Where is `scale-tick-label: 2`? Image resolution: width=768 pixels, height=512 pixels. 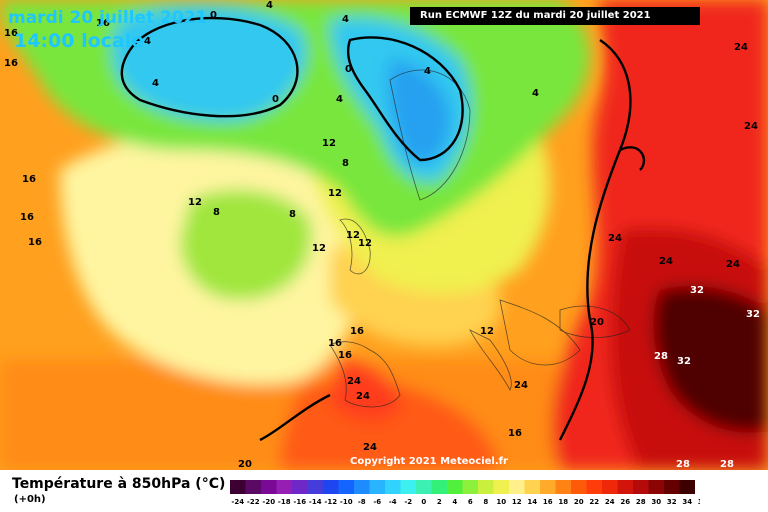 scale-tick-label: 2 is located at coordinates (439, 502).